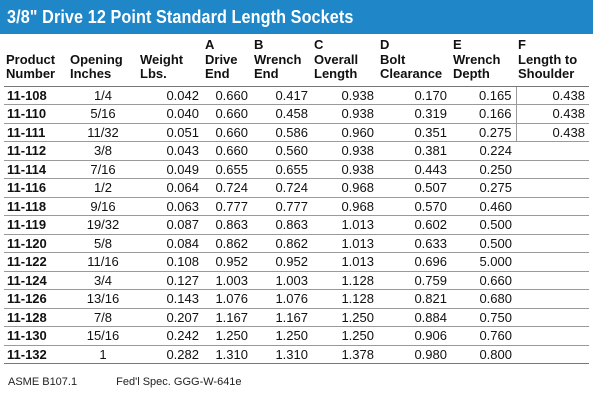  I want to click on value-cell: 0.040, so click(170, 114).